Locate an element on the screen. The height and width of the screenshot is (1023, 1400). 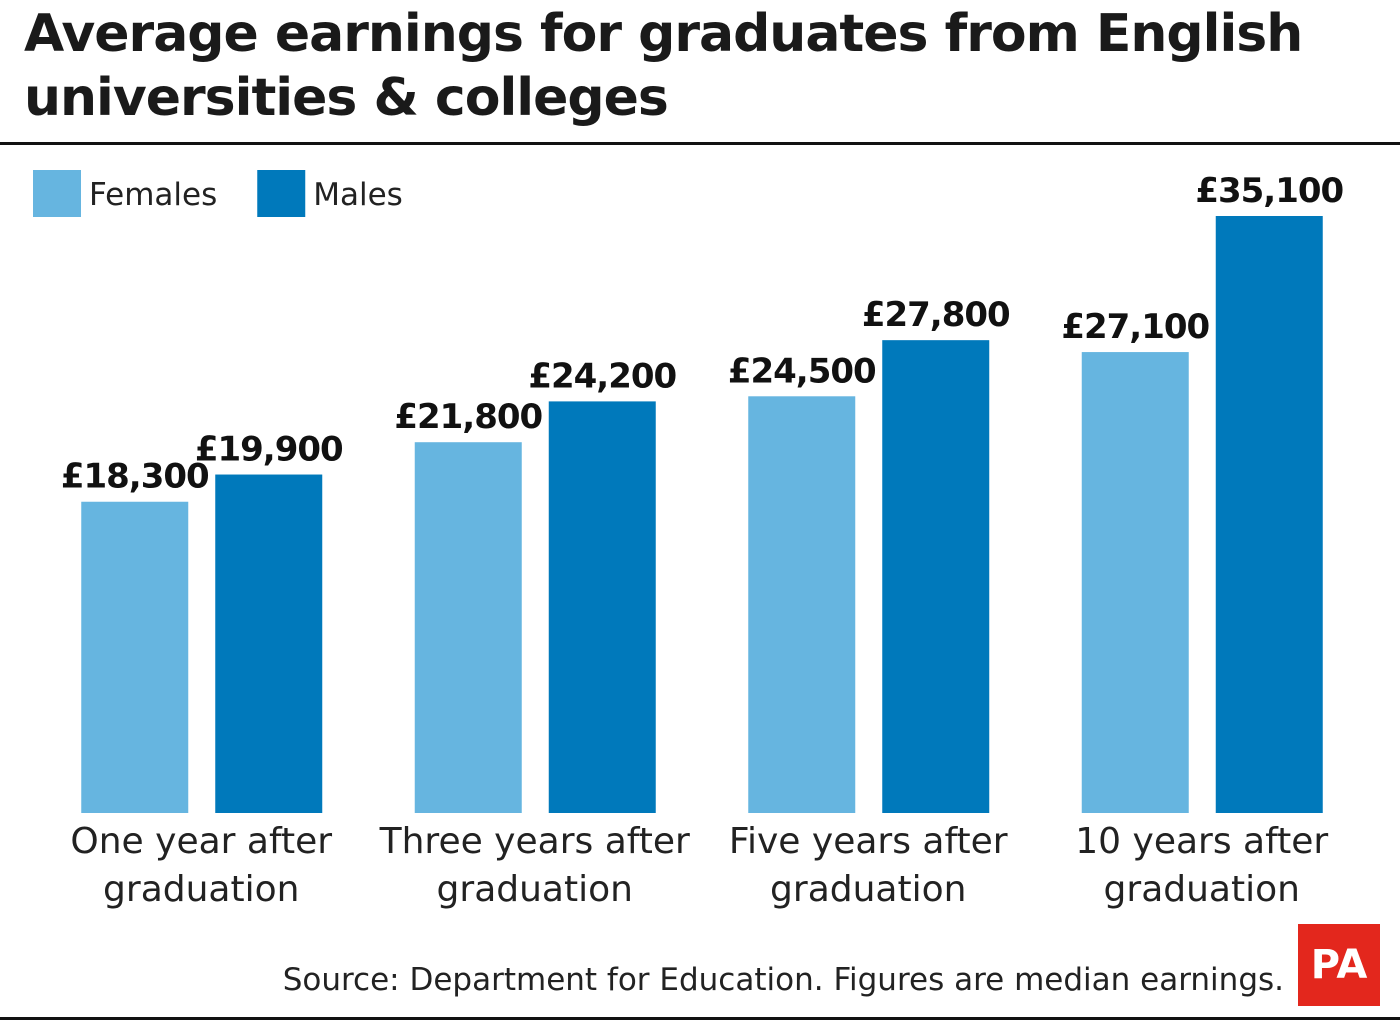
value-label: £35,100 is located at coordinates (1269, 191).